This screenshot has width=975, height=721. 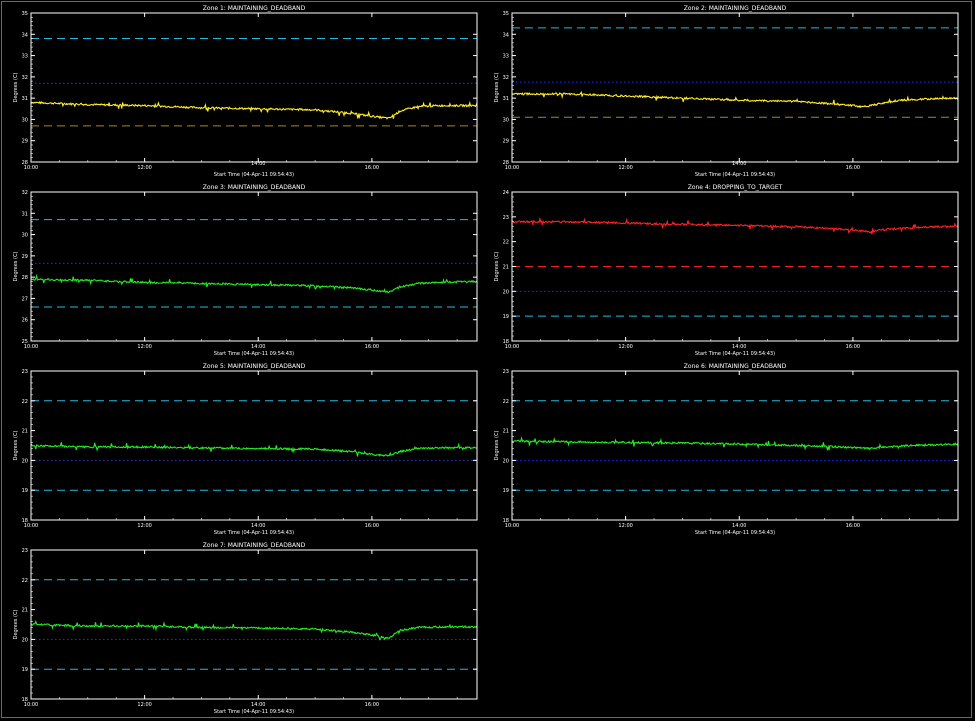 What do you see at coordinates (735, 8) in the screenshot?
I see `chart-title: Zone 2: MAINTAINING_DEADBAND` at bounding box center [735, 8].